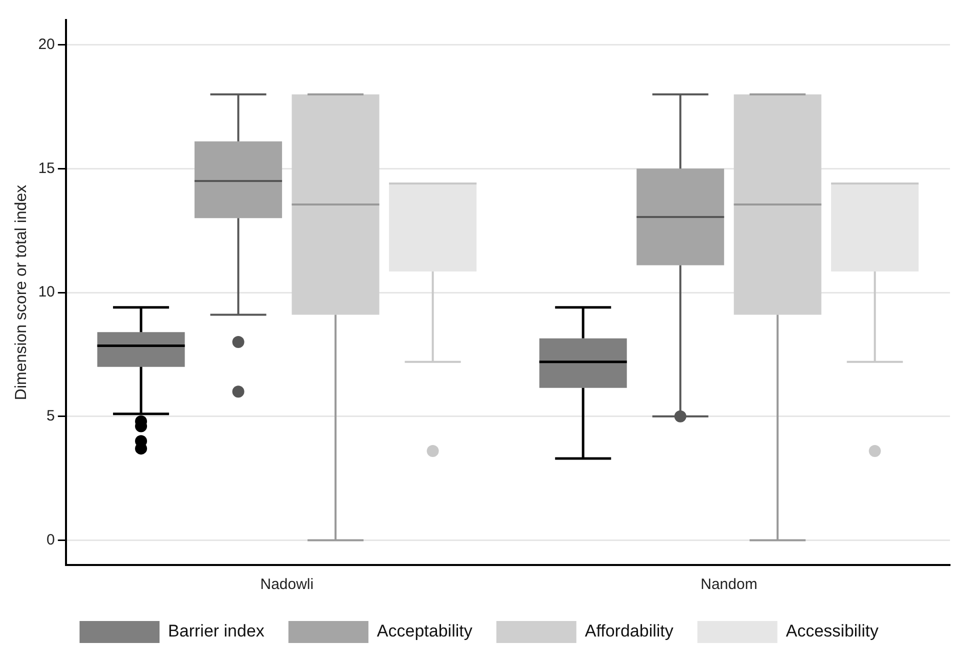 The width and height of the screenshot is (968, 666). I want to click on y-tick-label: 20, so click(46, 44).